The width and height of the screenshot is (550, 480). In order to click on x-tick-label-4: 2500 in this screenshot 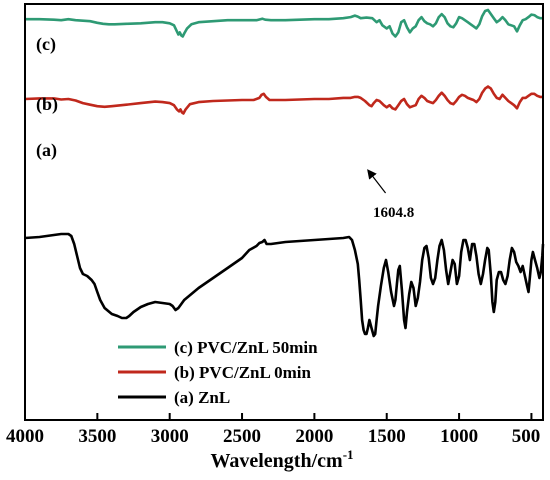, I will do `click(242, 436)`.